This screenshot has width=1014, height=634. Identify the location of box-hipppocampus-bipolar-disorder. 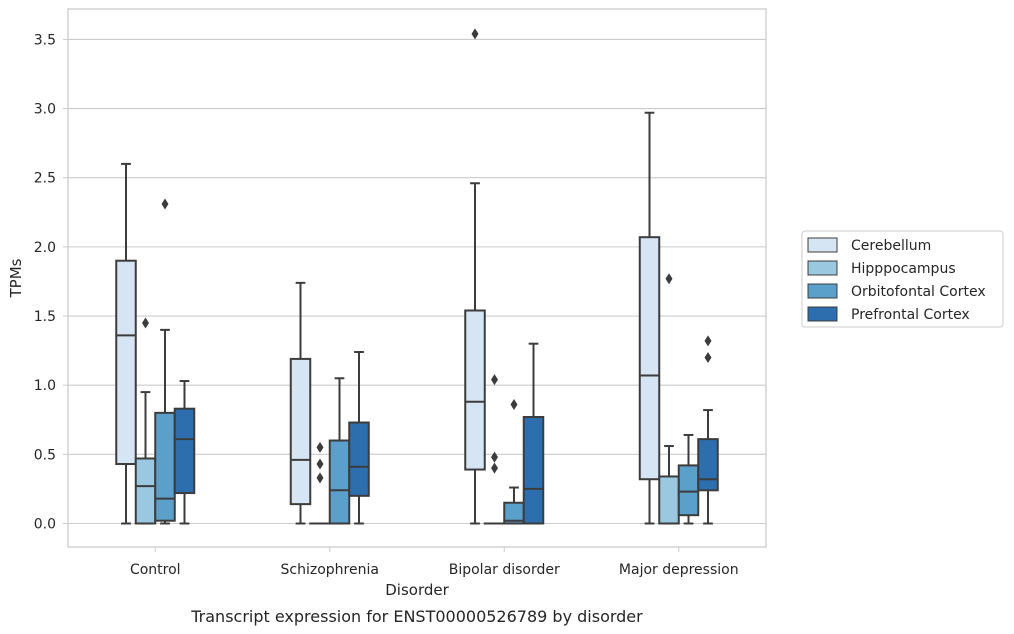
(494, 449).